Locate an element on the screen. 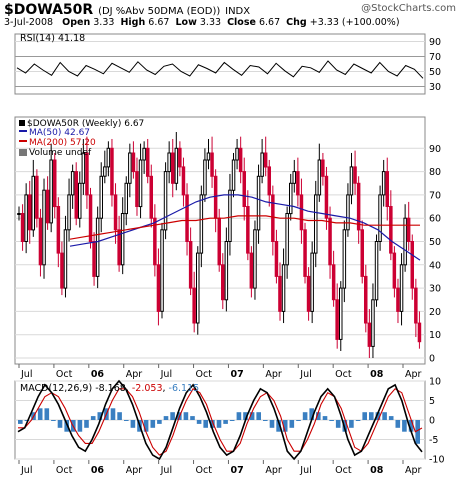  price-tick-label: 60 is located at coordinates (435, 219).